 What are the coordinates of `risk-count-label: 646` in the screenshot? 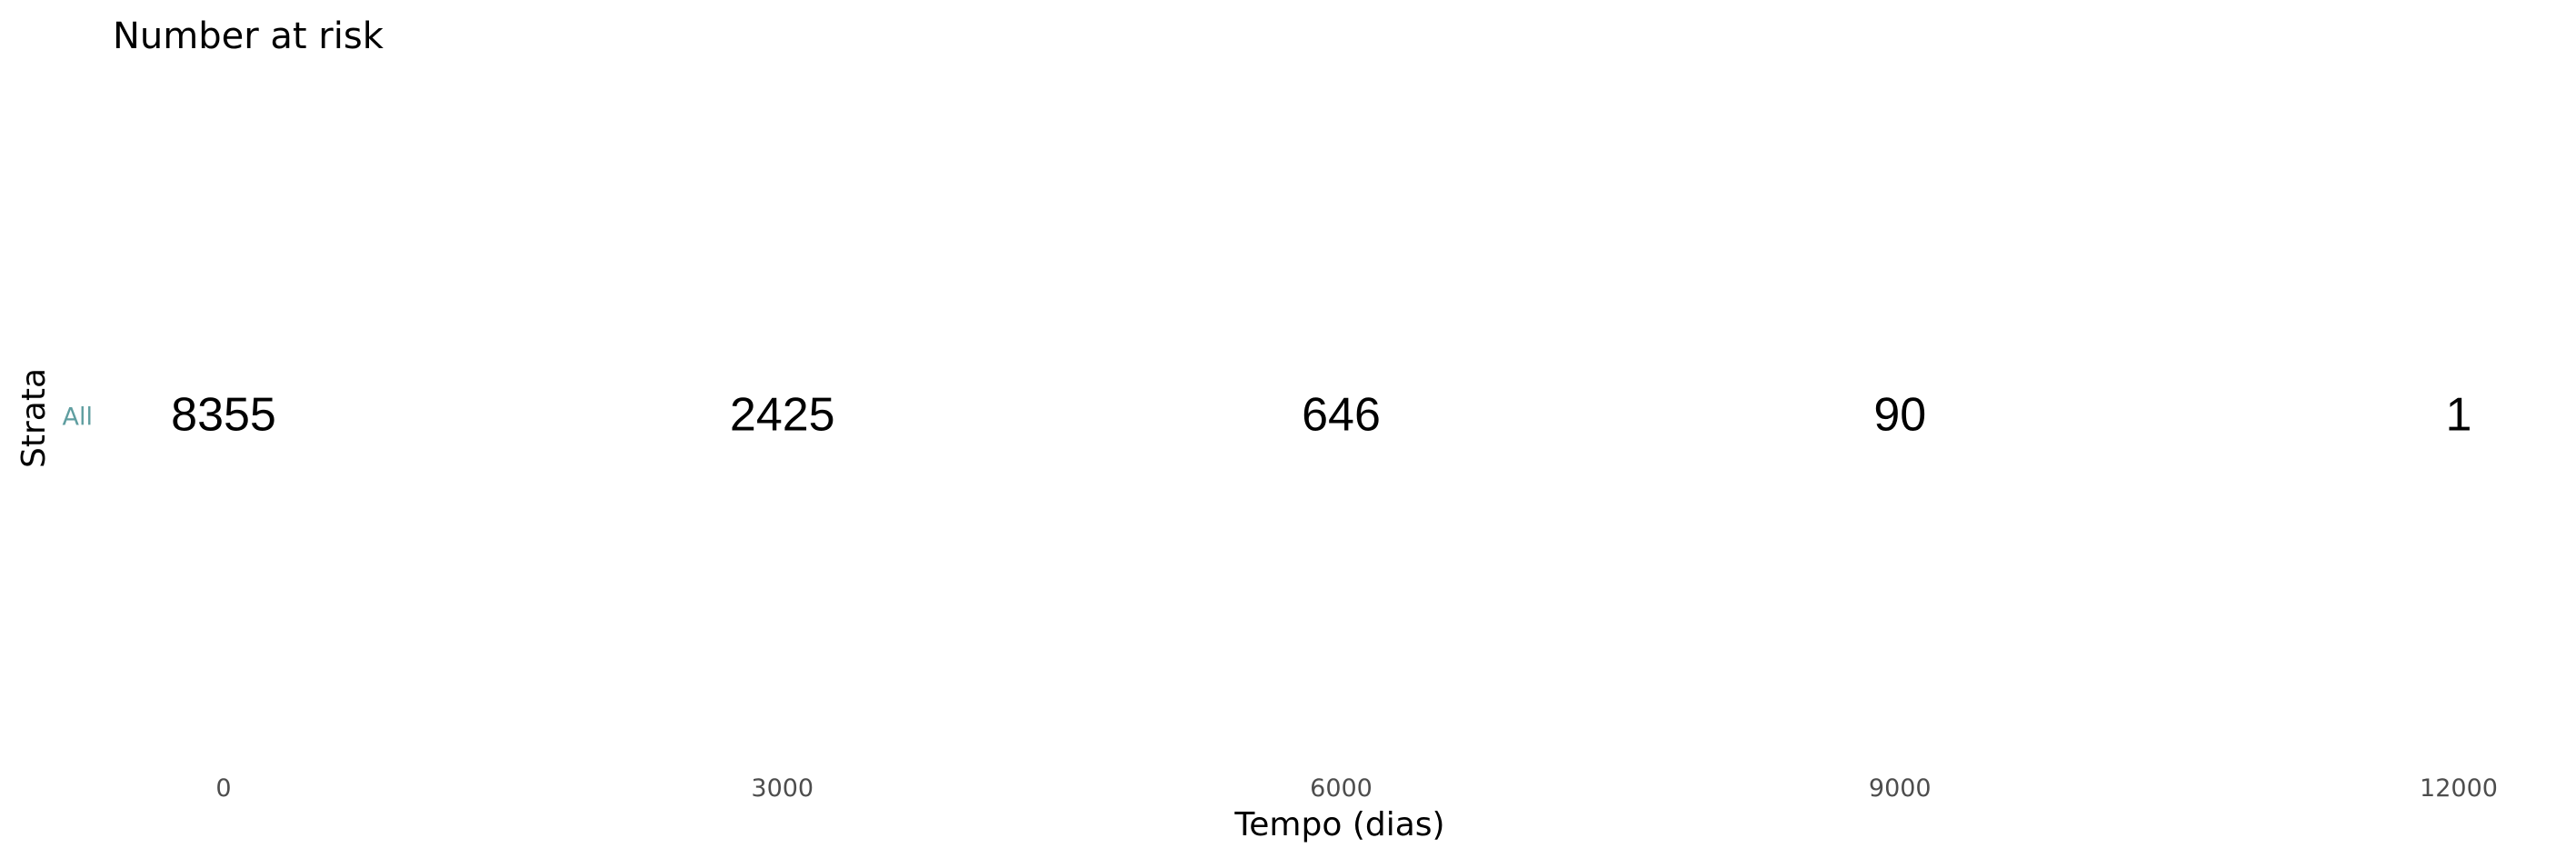 It's located at (1341, 416).